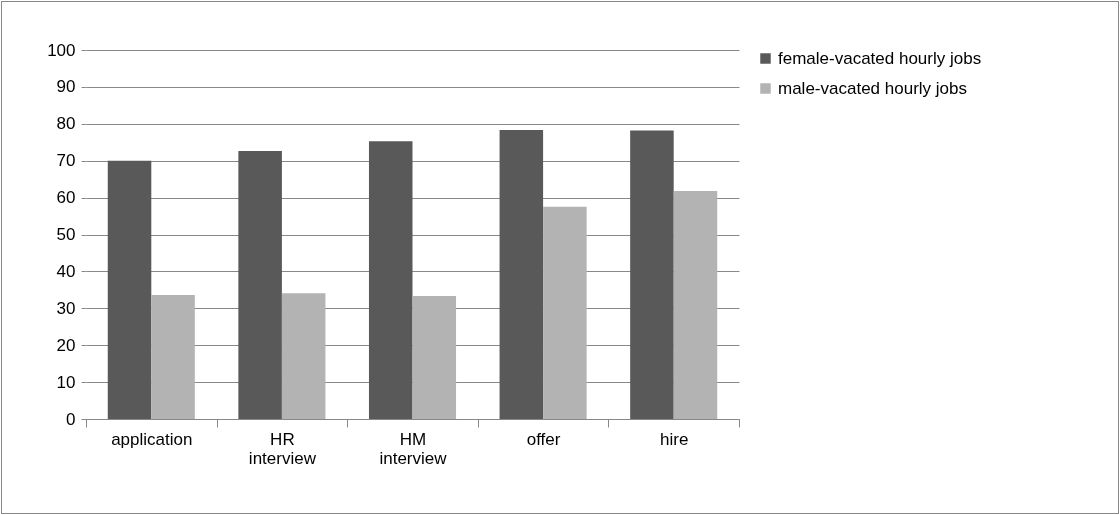  Describe the element at coordinates (66, 234) in the screenshot. I see `y-tick-label: 50` at that location.